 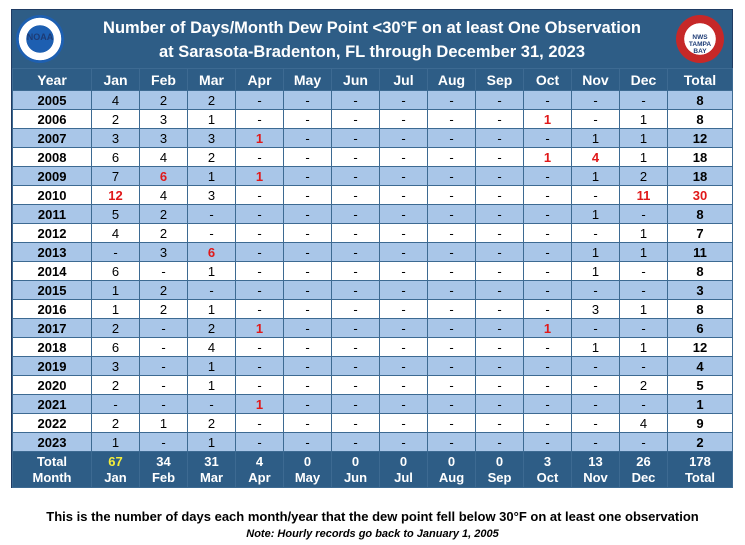 I want to click on year-cell: 2007, so click(x=52, y=138).